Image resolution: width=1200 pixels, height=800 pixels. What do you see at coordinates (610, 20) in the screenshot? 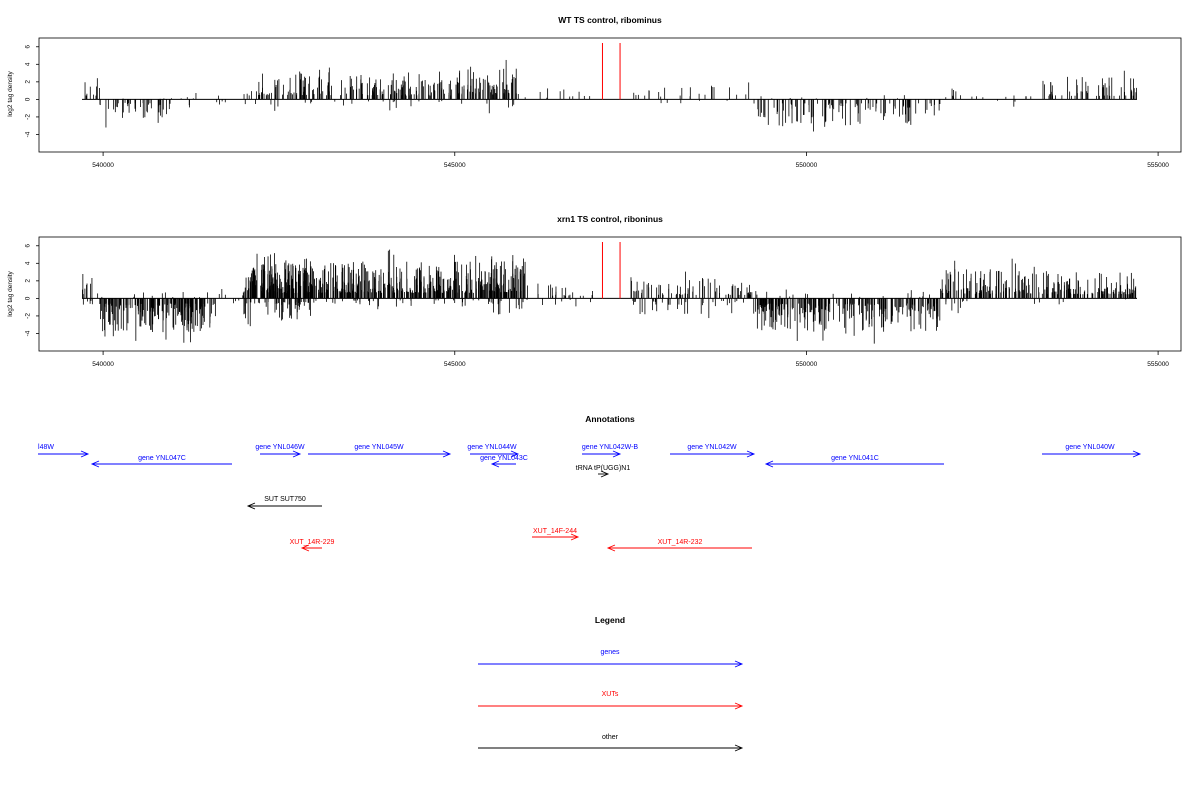
I see `panel-wt-title: WT TS control, ribominus` at bounding box center [610, 20].